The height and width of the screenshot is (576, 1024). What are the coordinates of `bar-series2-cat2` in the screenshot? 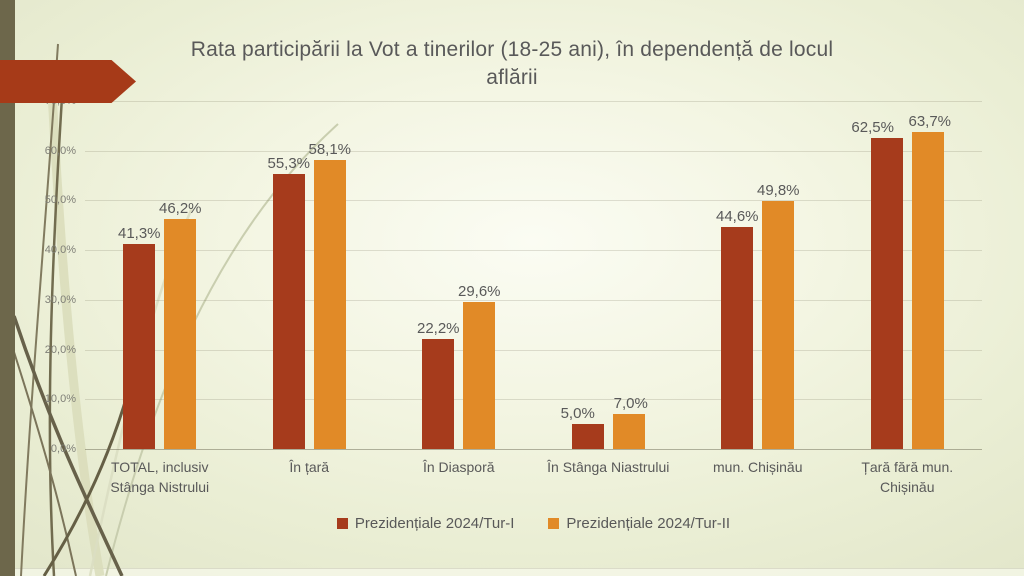 It's located at (329, 304).